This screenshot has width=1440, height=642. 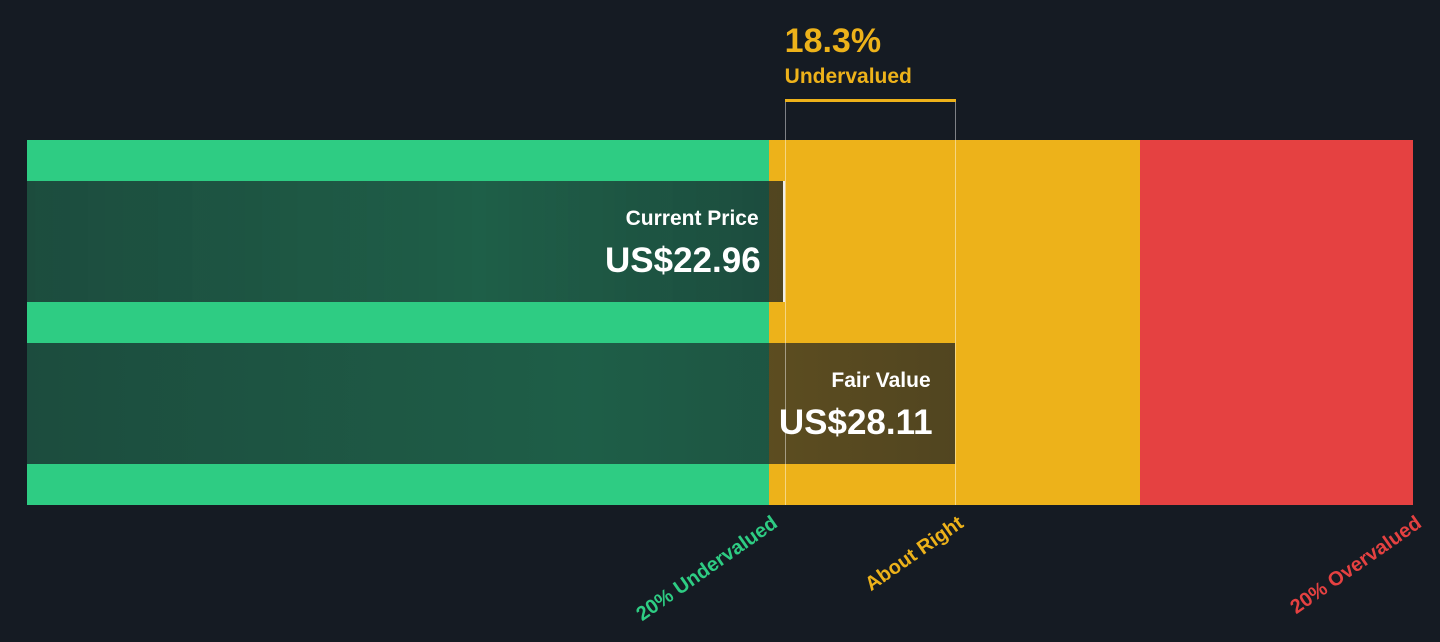 I want to click on bracket-left-line, so click(x=785, y=302).